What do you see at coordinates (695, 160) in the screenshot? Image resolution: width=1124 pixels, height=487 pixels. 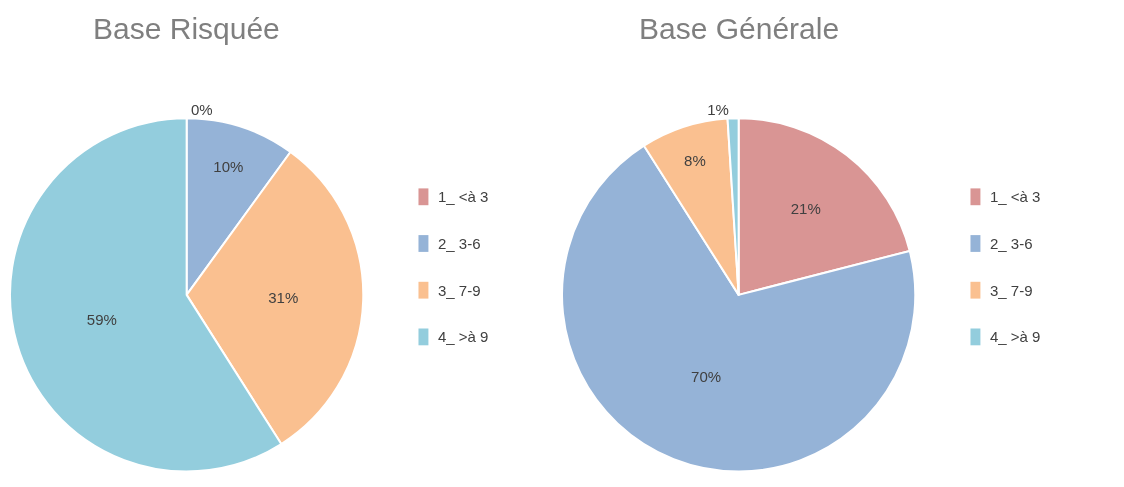 I see `data-label: 8%` at bounding box center [695, 160].